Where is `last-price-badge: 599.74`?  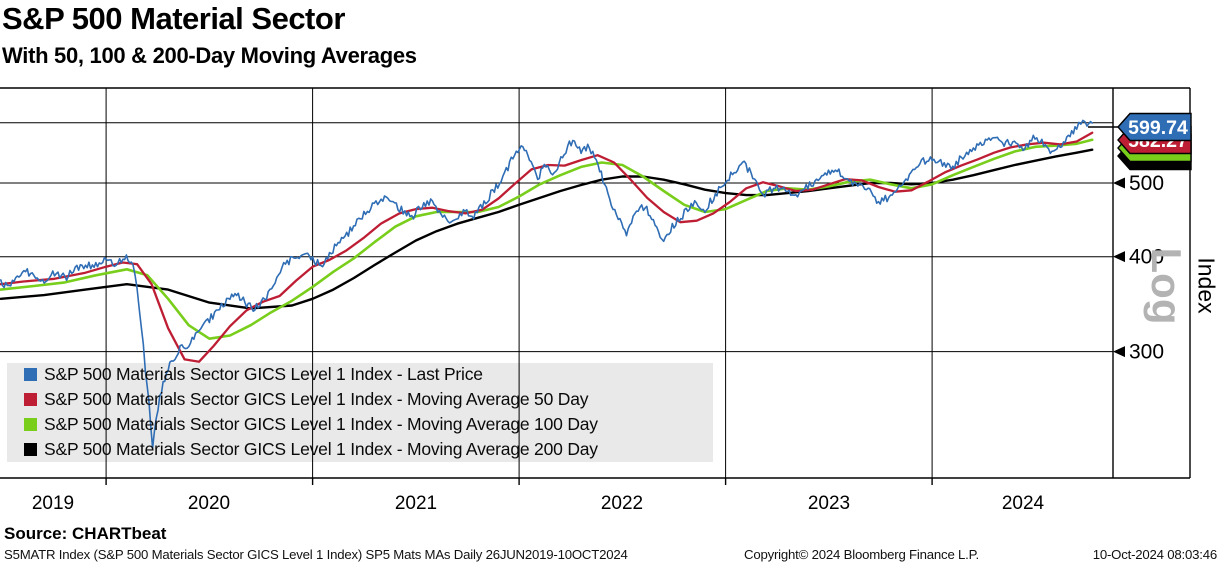
last-price-badge: 599.74 is located at coordinates (1154, 127).